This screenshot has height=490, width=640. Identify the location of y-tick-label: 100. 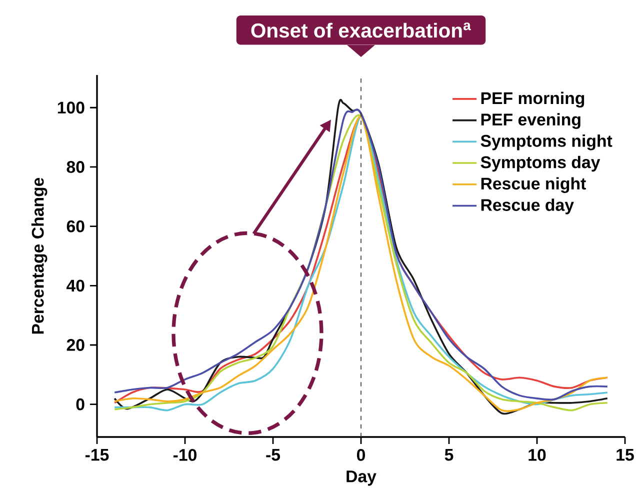
(71, 108).